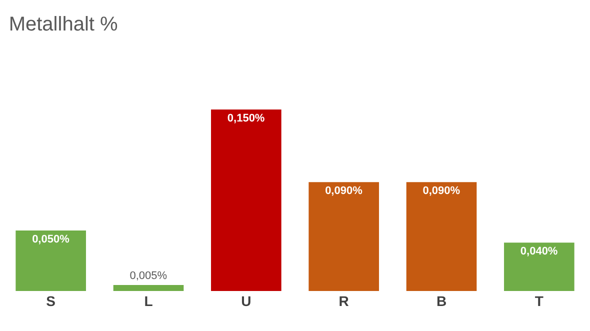 This screenshot has width=590, height=331. Describe the element at coordinates (343, 301) in the screenshot. I see `x-tick-label: R` at that location.